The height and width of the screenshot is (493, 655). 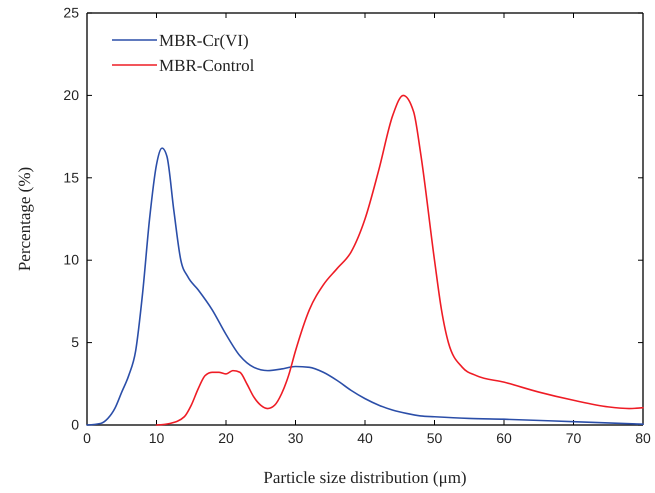 I want to click on y-axis-title: Percentage (%), so click(x=24, y=219).